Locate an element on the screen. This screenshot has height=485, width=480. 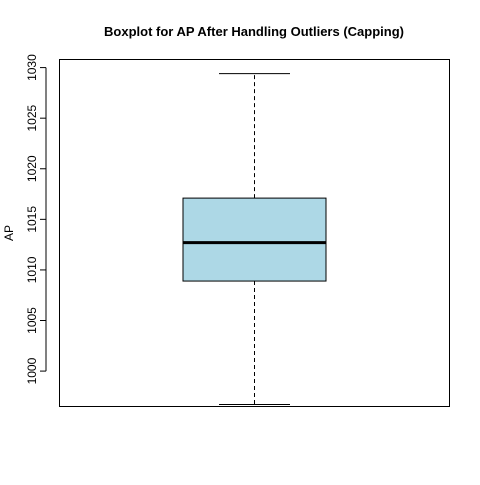
y-tick-label: 1015 is located at coordinates (32, 219).